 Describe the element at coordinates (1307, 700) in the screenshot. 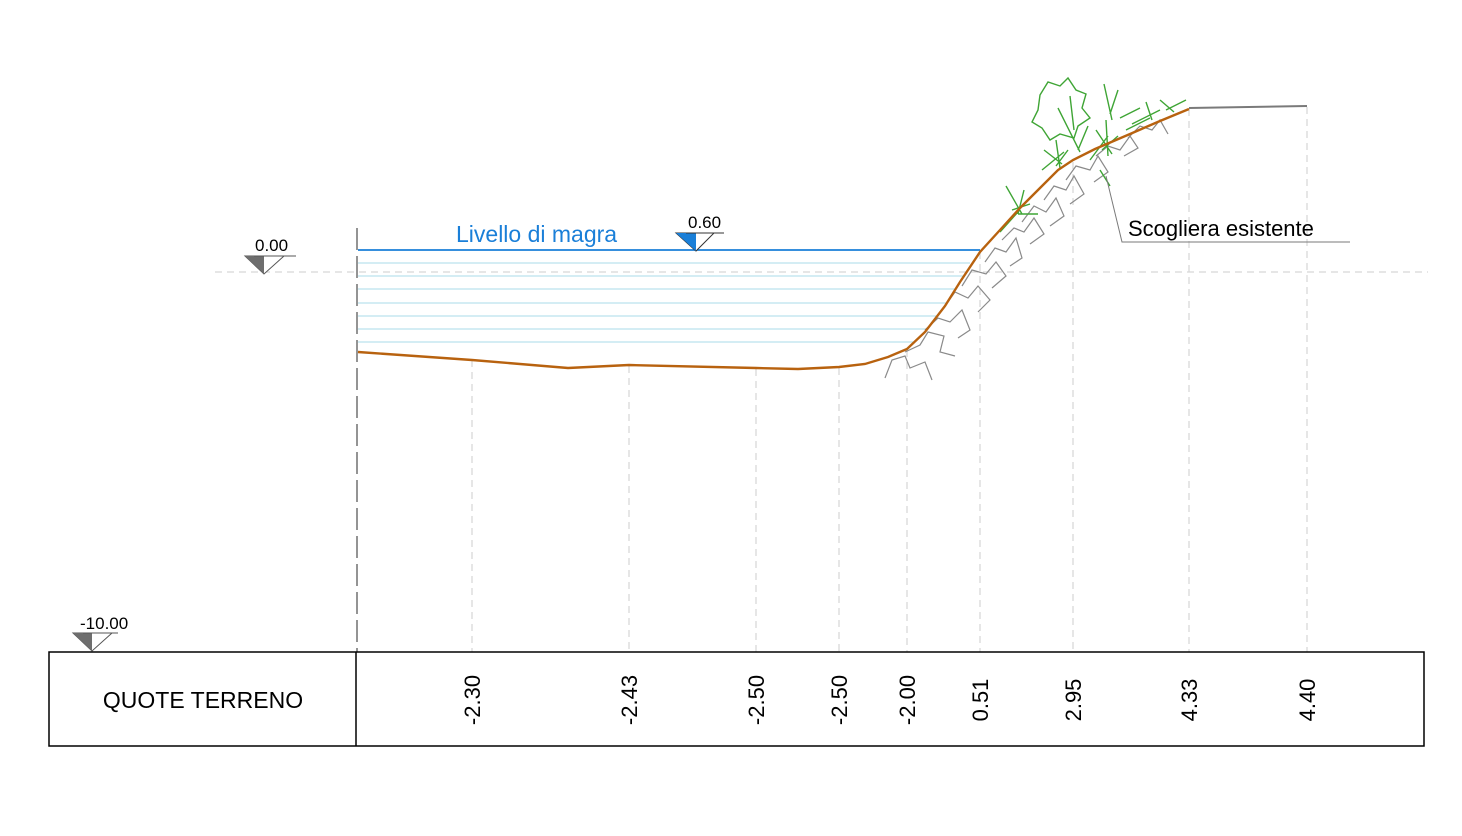

I see `elevation-value: 4.40` at that location.